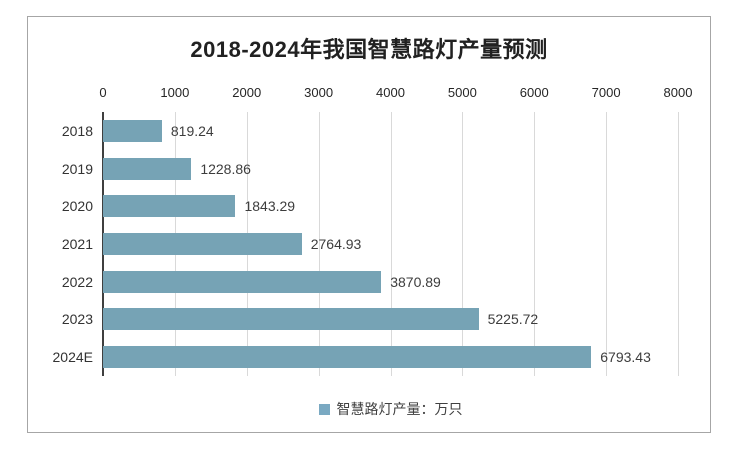 The height and width of the screenshot is (464, 740). Describe the element at coordinates (415, 281) in the screenshot. I see `value-label: 3870.89` at that location.